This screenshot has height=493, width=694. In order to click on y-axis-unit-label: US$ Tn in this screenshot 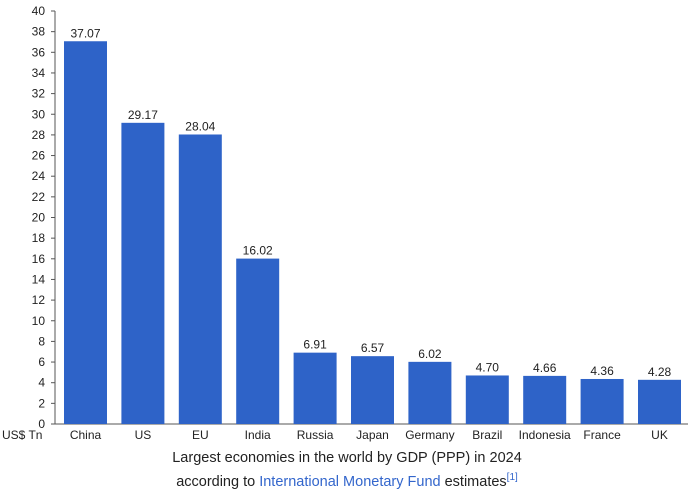, I will do `click(22, 435)`.